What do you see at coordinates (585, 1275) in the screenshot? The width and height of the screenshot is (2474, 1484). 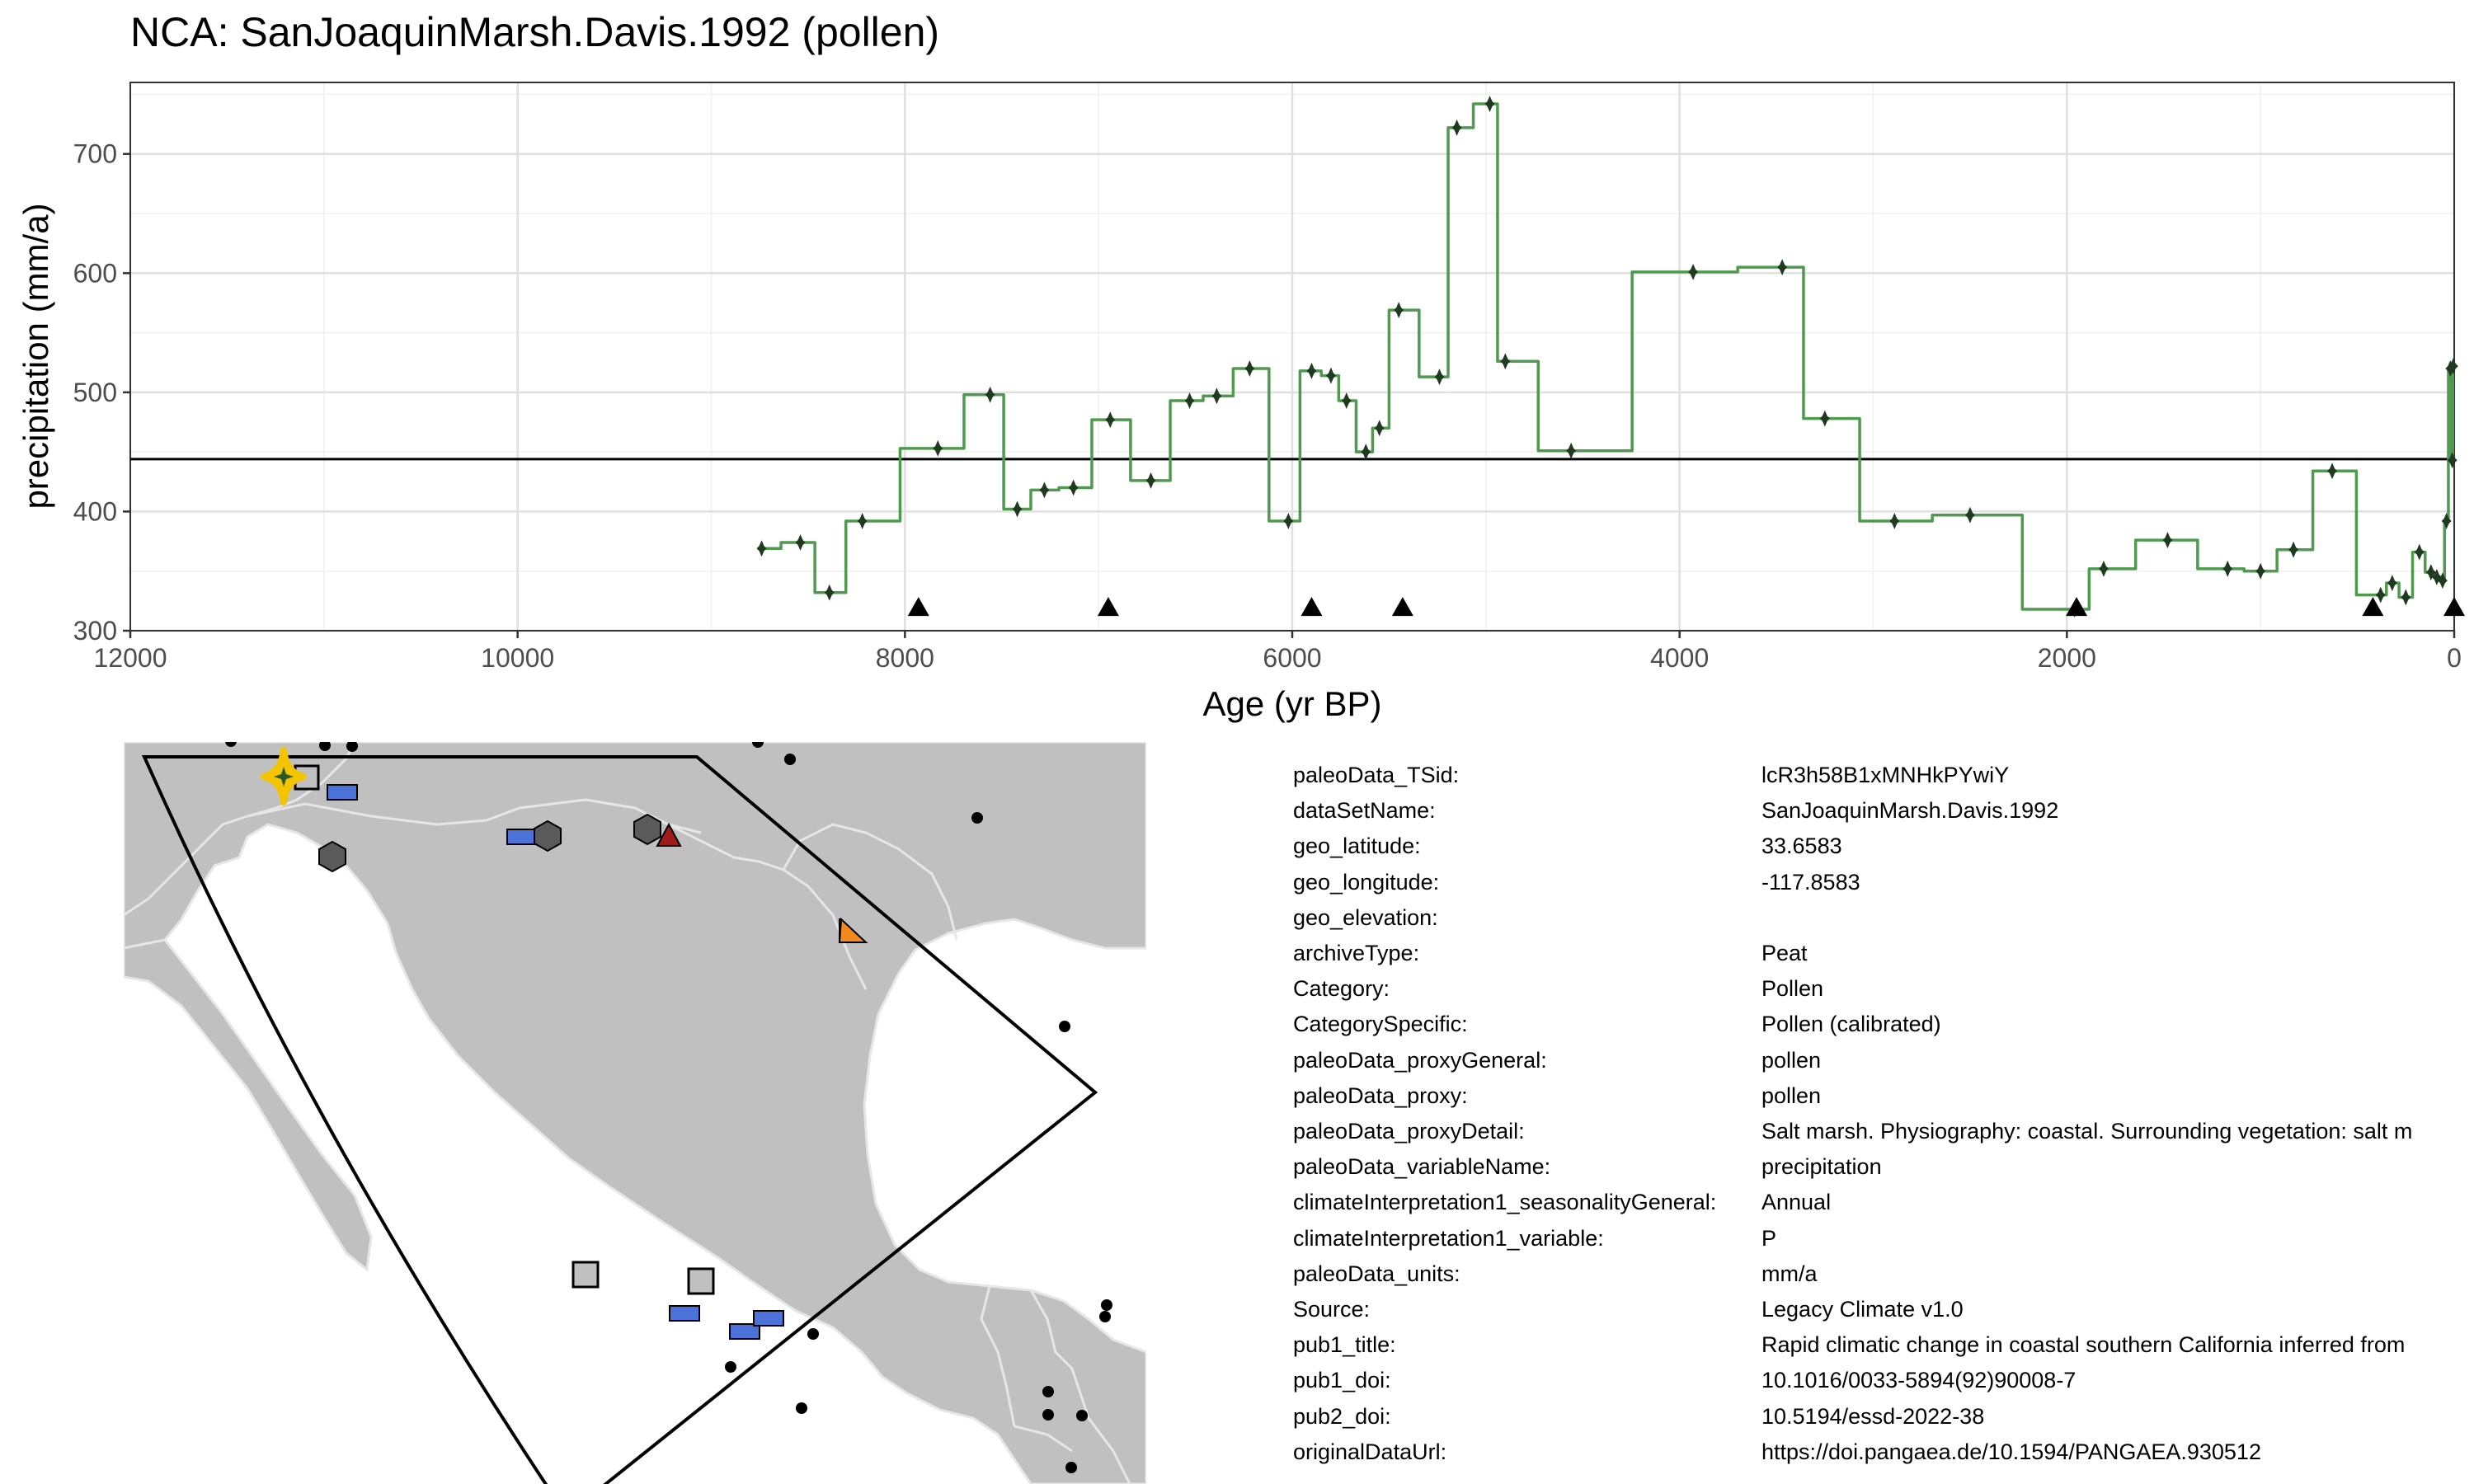 I see `site-open-square` at bounding box center [585, 1275].